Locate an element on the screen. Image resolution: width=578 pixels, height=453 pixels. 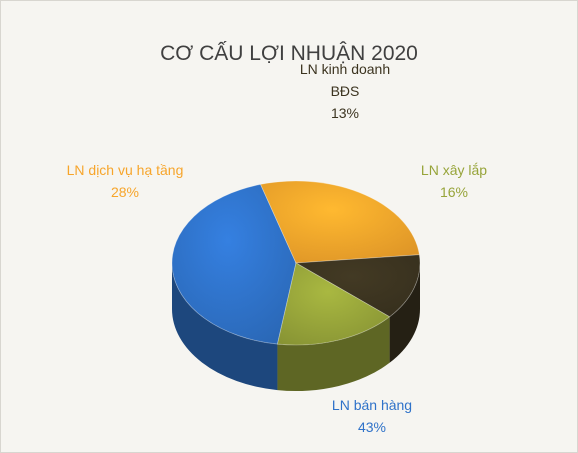
pie-depth-layer is located at coordinates (296, 327).